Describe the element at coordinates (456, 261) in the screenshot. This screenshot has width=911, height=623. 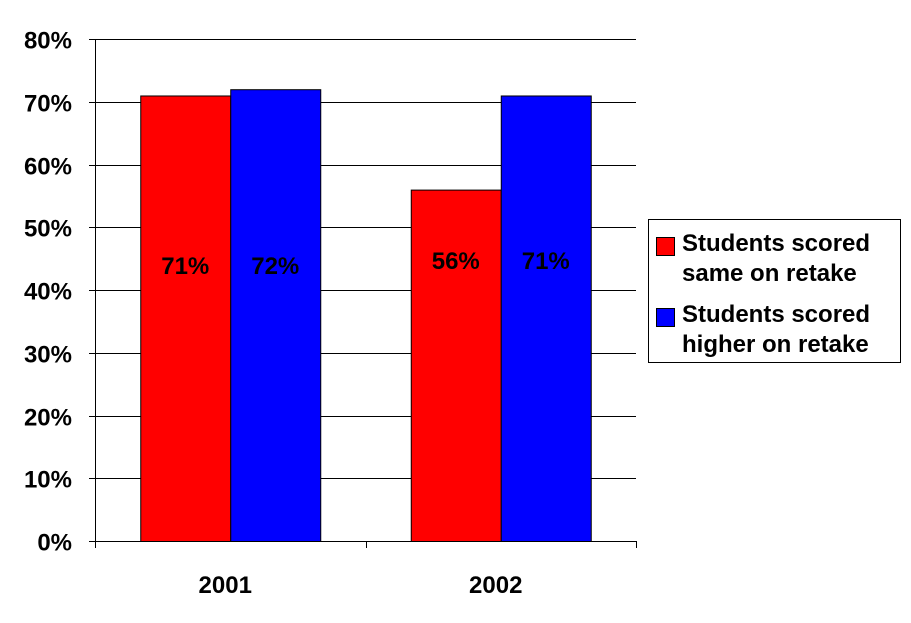
I see `data-label-2002-series-0: 56%` at that location.